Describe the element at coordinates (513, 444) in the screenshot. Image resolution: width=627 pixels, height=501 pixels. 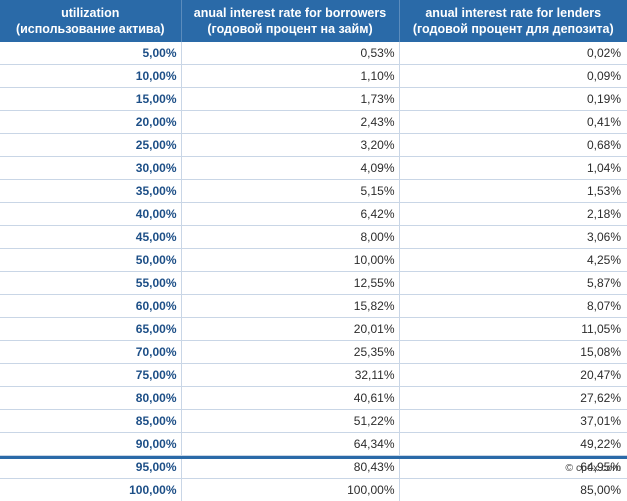
I see `lender-rate-cell: 49,22%` at that location.